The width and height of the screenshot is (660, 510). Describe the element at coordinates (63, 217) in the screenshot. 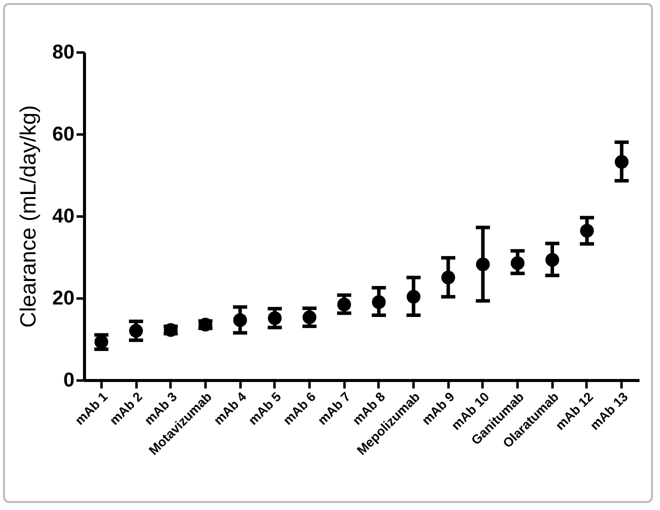

I see `y-tick-label: 40` at that location.